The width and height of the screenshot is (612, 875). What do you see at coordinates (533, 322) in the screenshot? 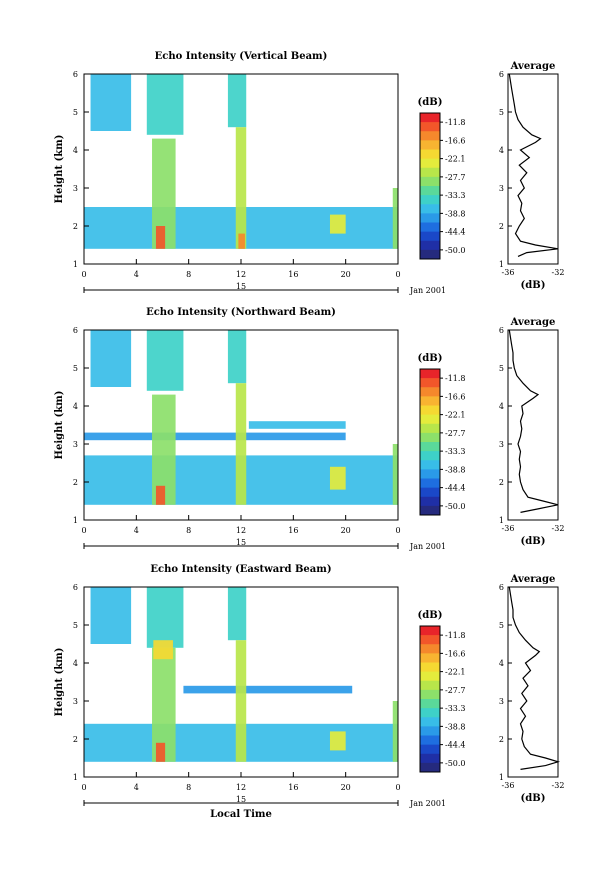
I see `average-title: Average` at bounding box center [533, 322].